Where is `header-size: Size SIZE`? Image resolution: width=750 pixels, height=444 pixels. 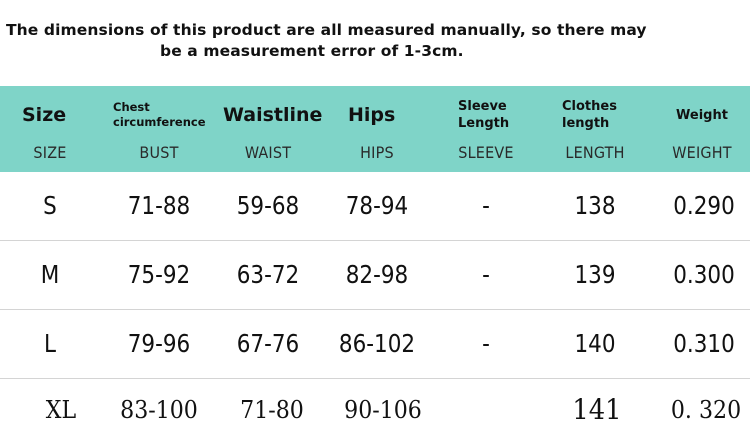
header-size: Size SIZE is located at coordinates (50, 129).